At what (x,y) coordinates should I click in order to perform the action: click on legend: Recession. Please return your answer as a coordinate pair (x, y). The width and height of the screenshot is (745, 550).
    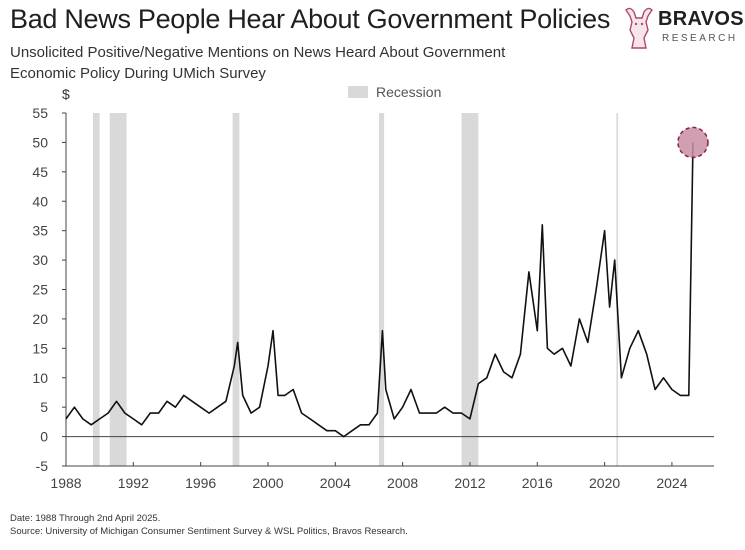
    Looking at the image, I should click on (394, 92).